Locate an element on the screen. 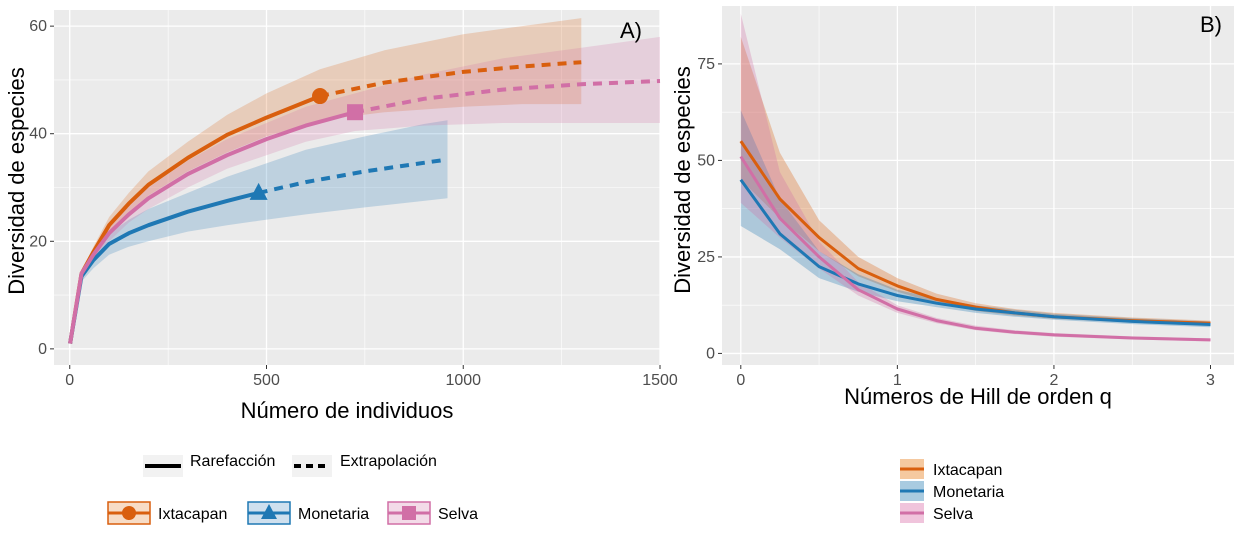 Image resolution: width=1235 pixels, height=534 pixels. rarefaction-line-selva is located at coordinates (212, 227).